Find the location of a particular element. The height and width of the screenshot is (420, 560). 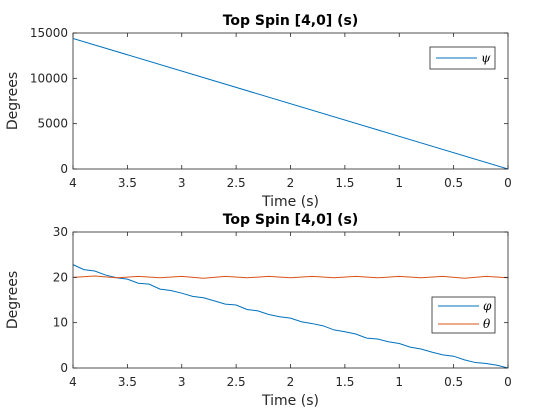

y-tick-label: 30 is located at coordinates (60, 232).